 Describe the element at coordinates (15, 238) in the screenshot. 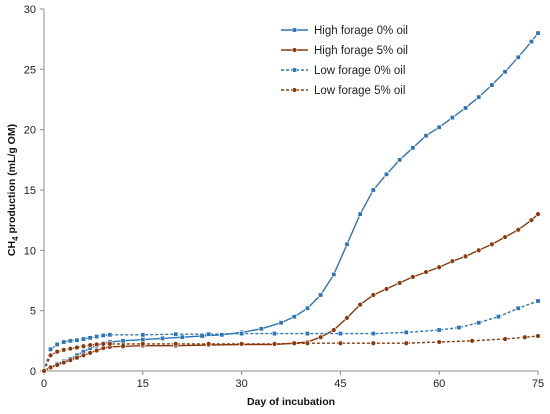

I see `y-axis-title-subscript: 4` at that location.